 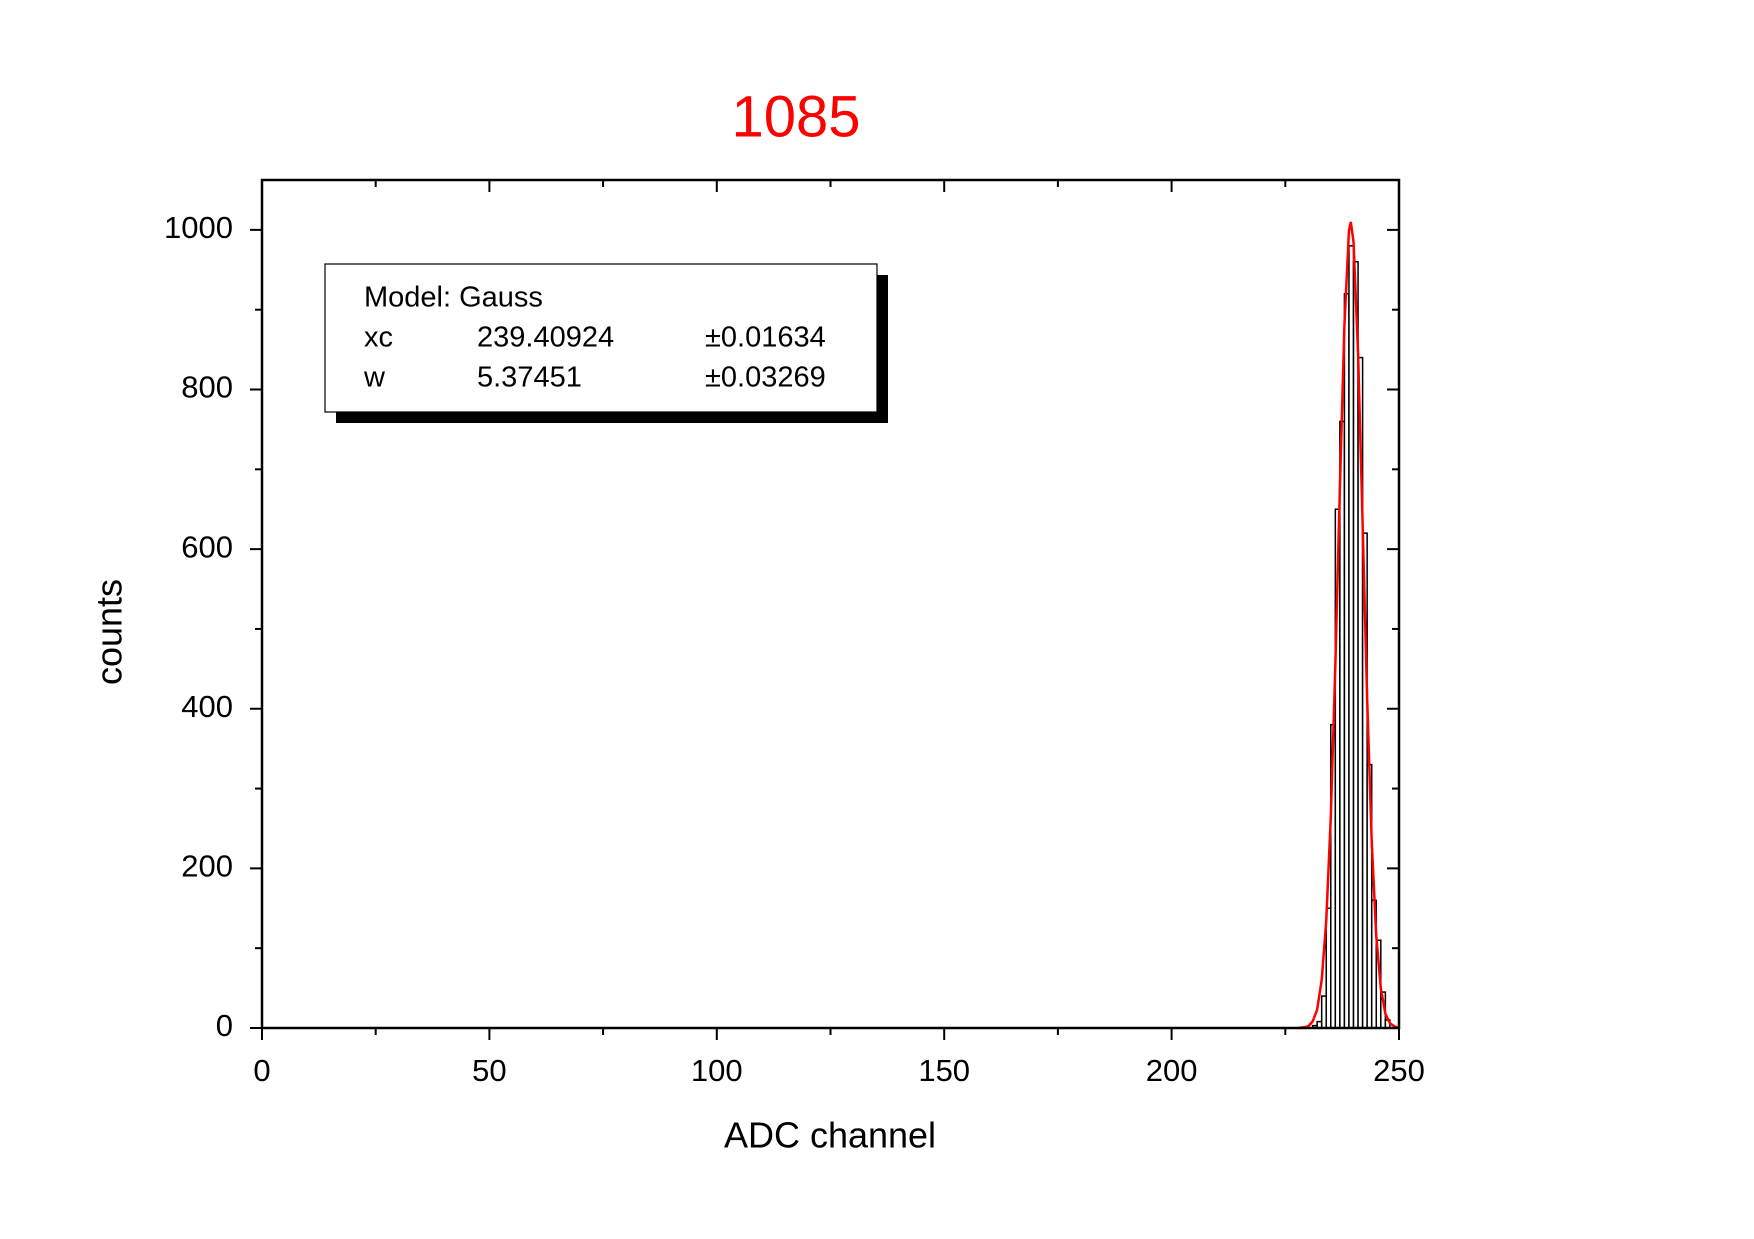 I want to click on x-tick-label: 150, so click(x=944, y=1070).